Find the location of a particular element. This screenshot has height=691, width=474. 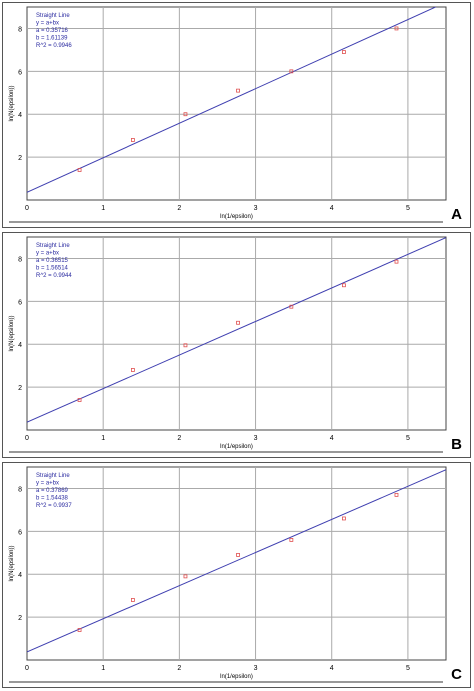

panel-letter: A is located at coordinates (456, 214).